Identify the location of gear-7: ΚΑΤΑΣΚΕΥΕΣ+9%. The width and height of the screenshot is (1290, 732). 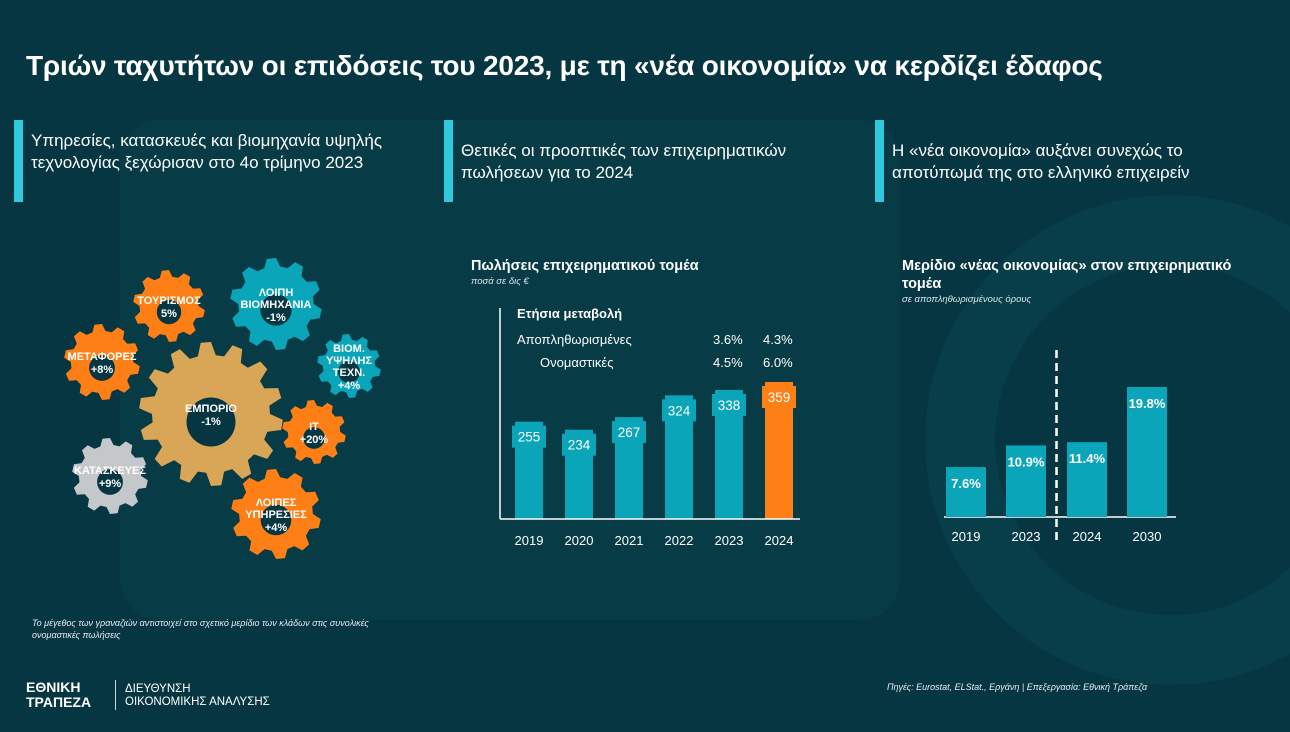
(110, 476).